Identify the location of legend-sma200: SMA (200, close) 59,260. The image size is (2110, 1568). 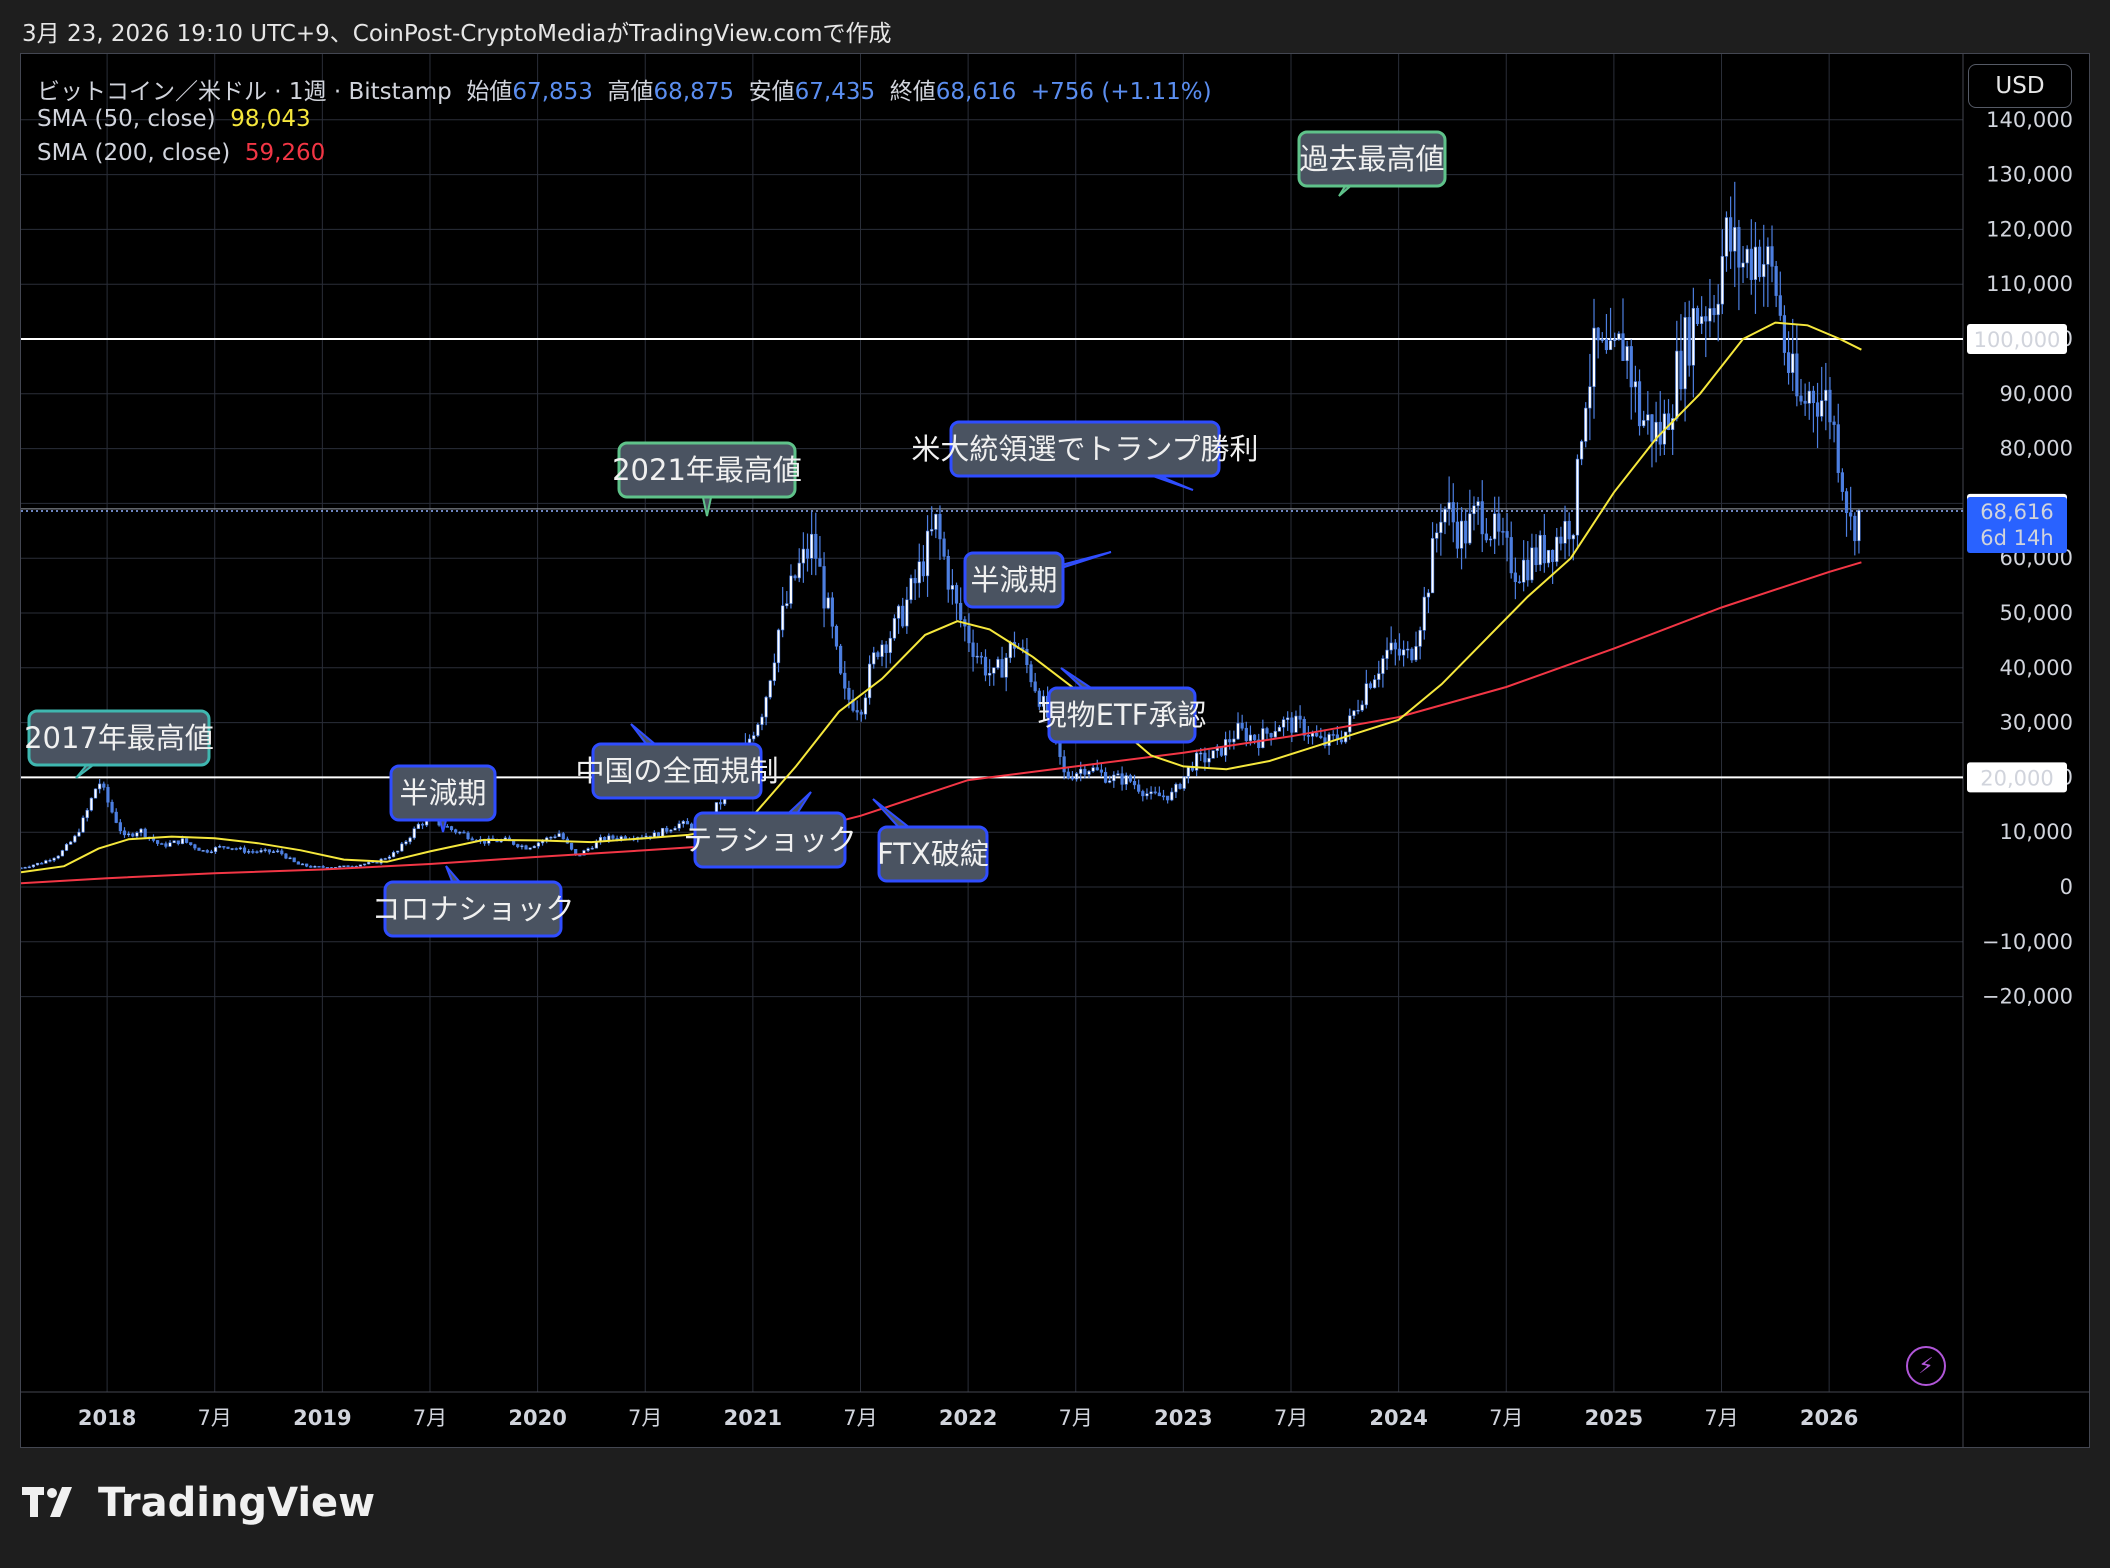
(181, 153).